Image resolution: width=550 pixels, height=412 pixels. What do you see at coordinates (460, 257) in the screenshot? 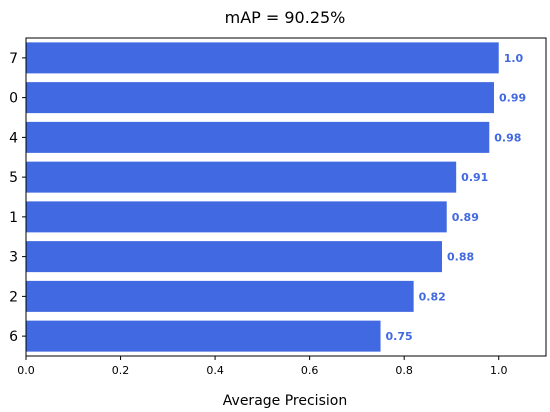
I see `bar-value-label: 0.88` at bounding box center [460, 257].